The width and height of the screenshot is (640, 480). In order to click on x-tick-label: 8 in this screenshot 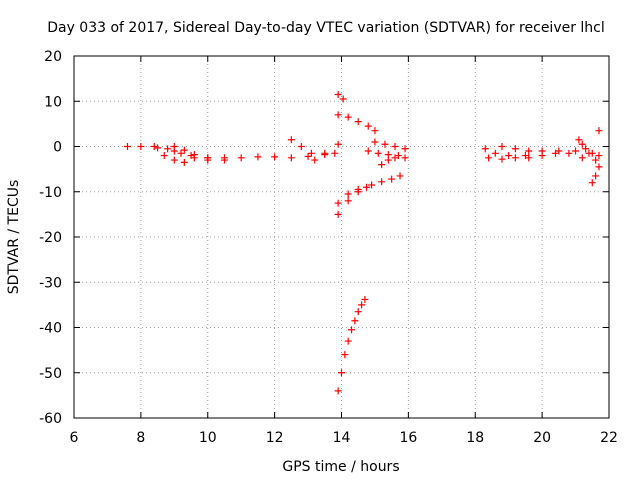, I will do `click(140, 438)`.